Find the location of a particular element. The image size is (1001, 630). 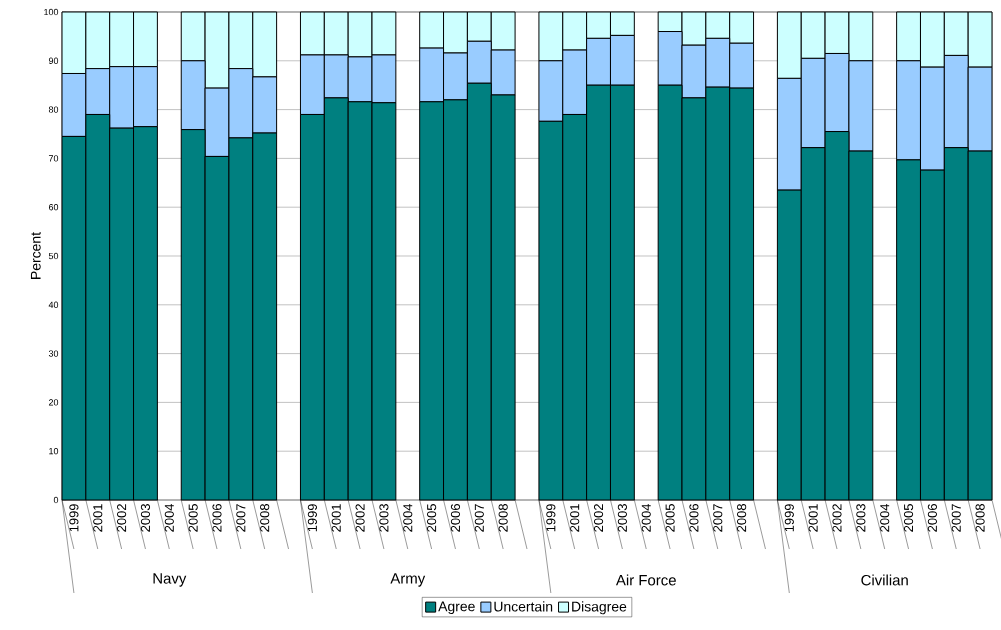

text: Civilian is located at coordinates (884, 580).